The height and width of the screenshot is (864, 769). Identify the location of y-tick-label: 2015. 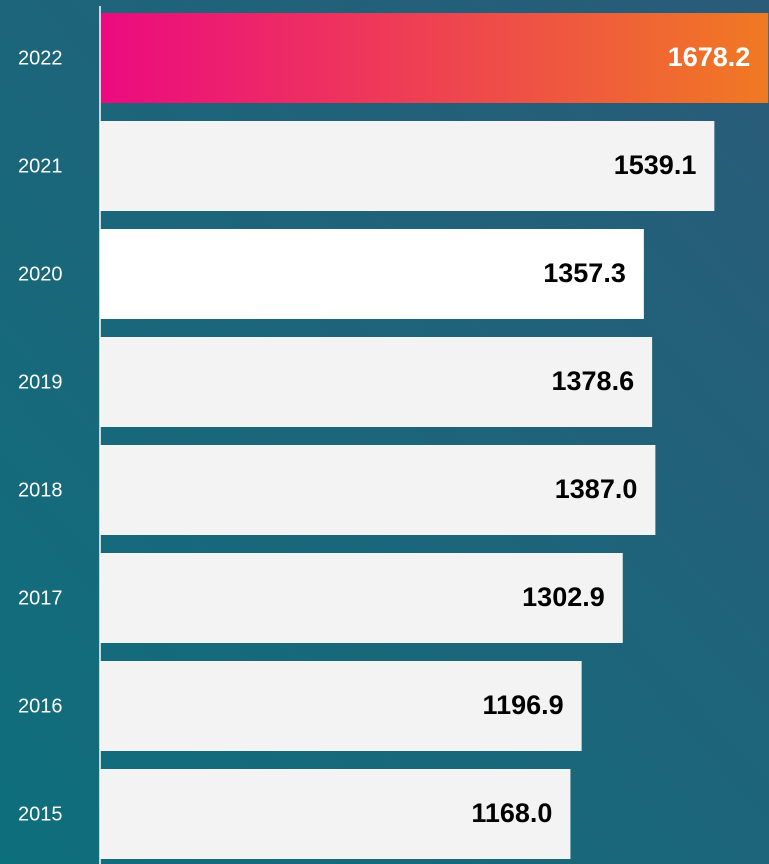
(40, 814).